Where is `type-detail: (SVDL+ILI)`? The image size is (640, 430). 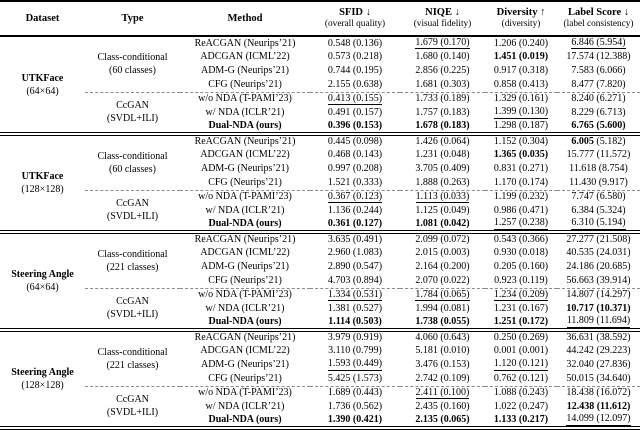 type-detail: (SVDL+ILI) is located at coordinates (132, 413).